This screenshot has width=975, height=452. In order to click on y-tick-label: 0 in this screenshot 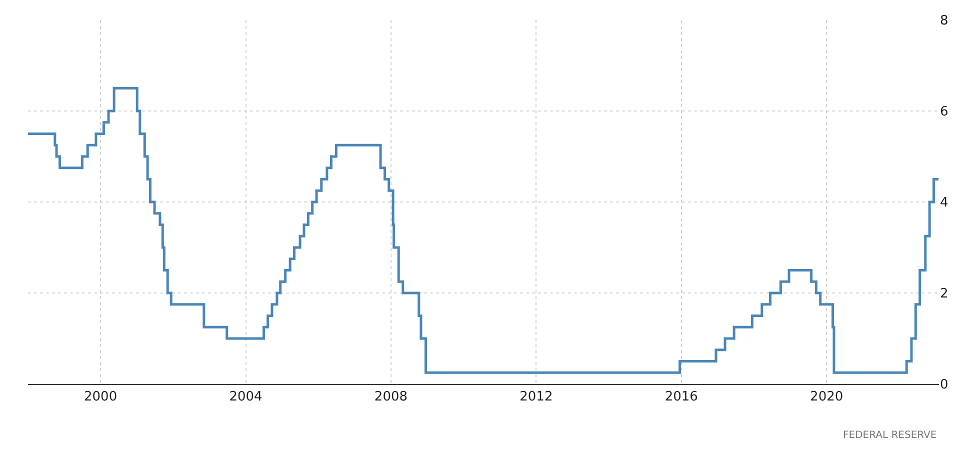, I will do `click(944, 385)`.